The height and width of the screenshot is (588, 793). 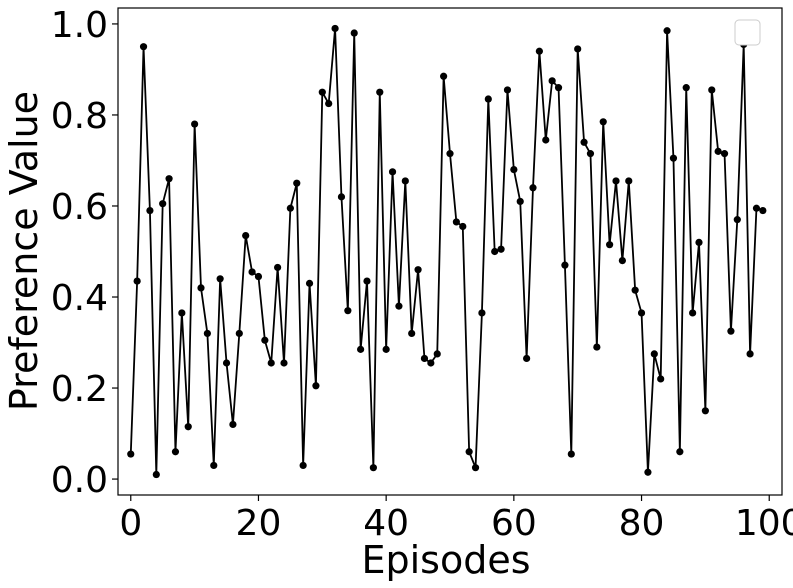 What do you see at coordinates (79, 298) in the screenshot?
I see `y-tick-label: 0.4` at bounding box center [79, 298].